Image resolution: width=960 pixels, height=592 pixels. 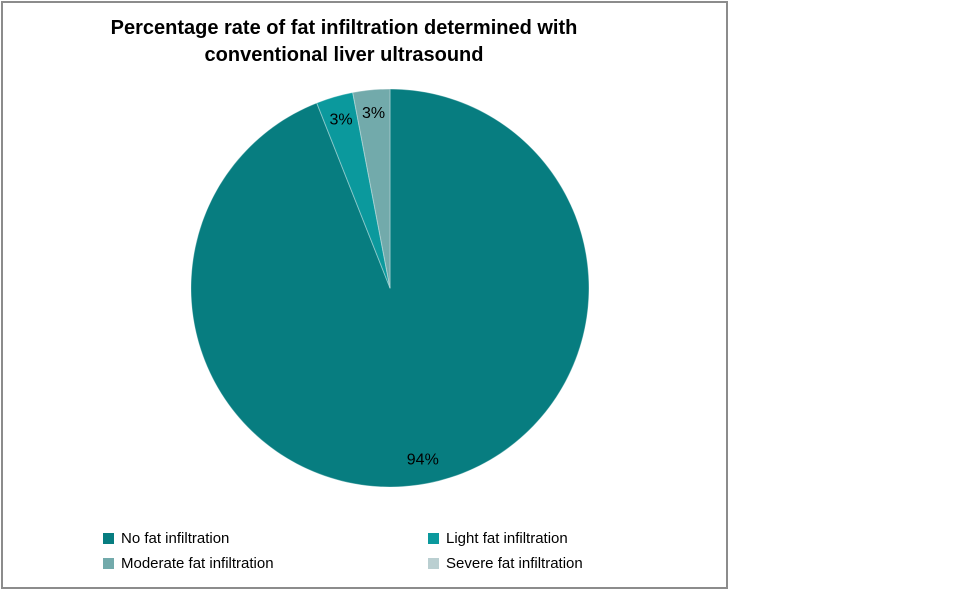 I want to click on legend-item-light-fat: Light fat infiltration, so click(x=498, y=538).